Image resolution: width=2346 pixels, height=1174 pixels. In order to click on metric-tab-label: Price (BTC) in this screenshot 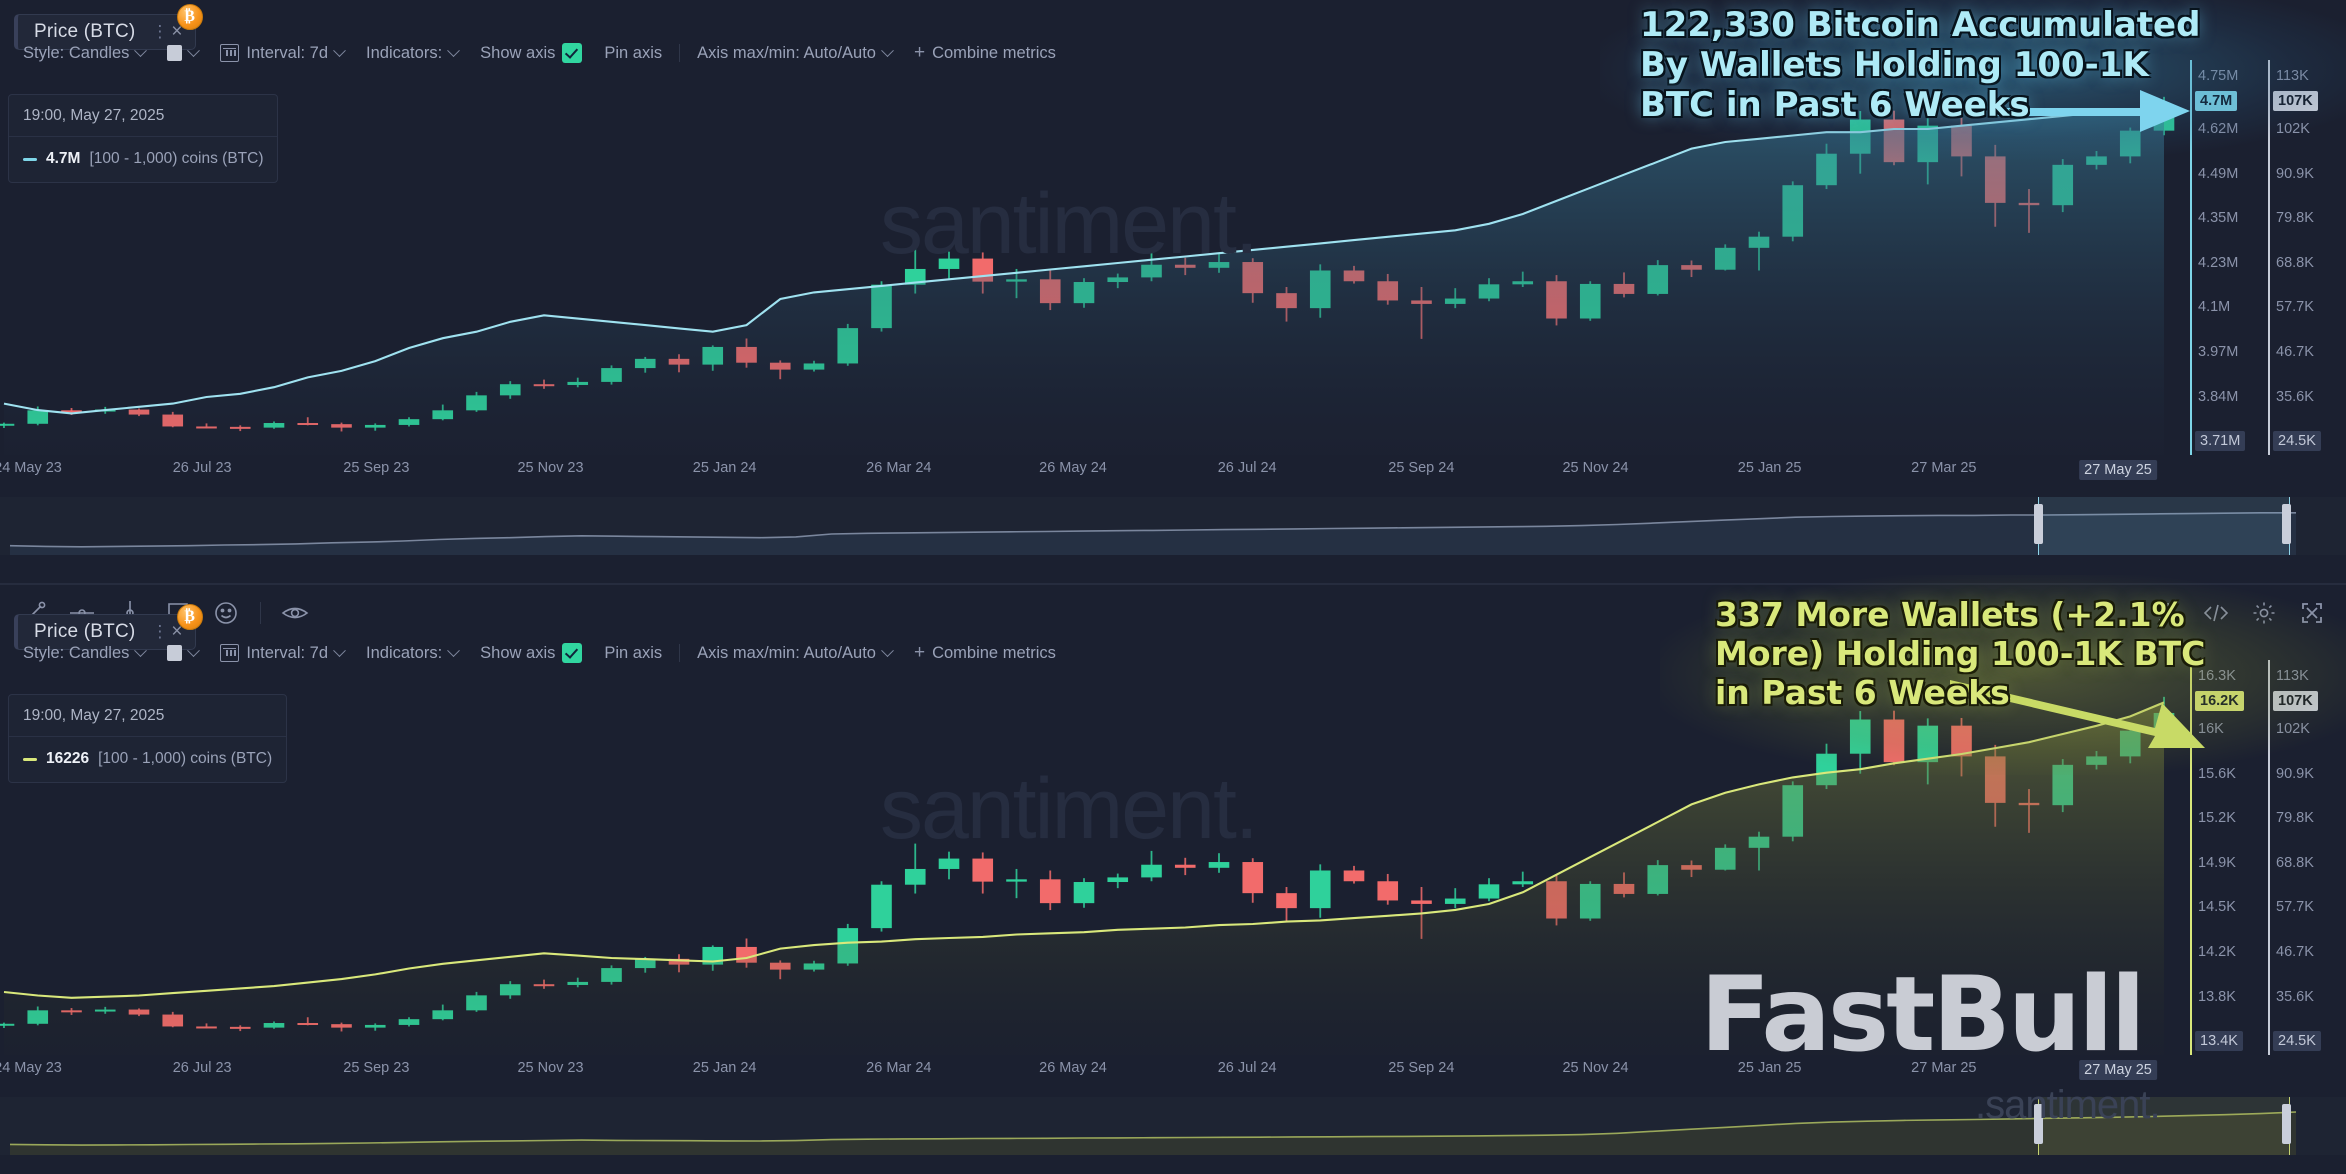, I will do `click(85, 631)`.